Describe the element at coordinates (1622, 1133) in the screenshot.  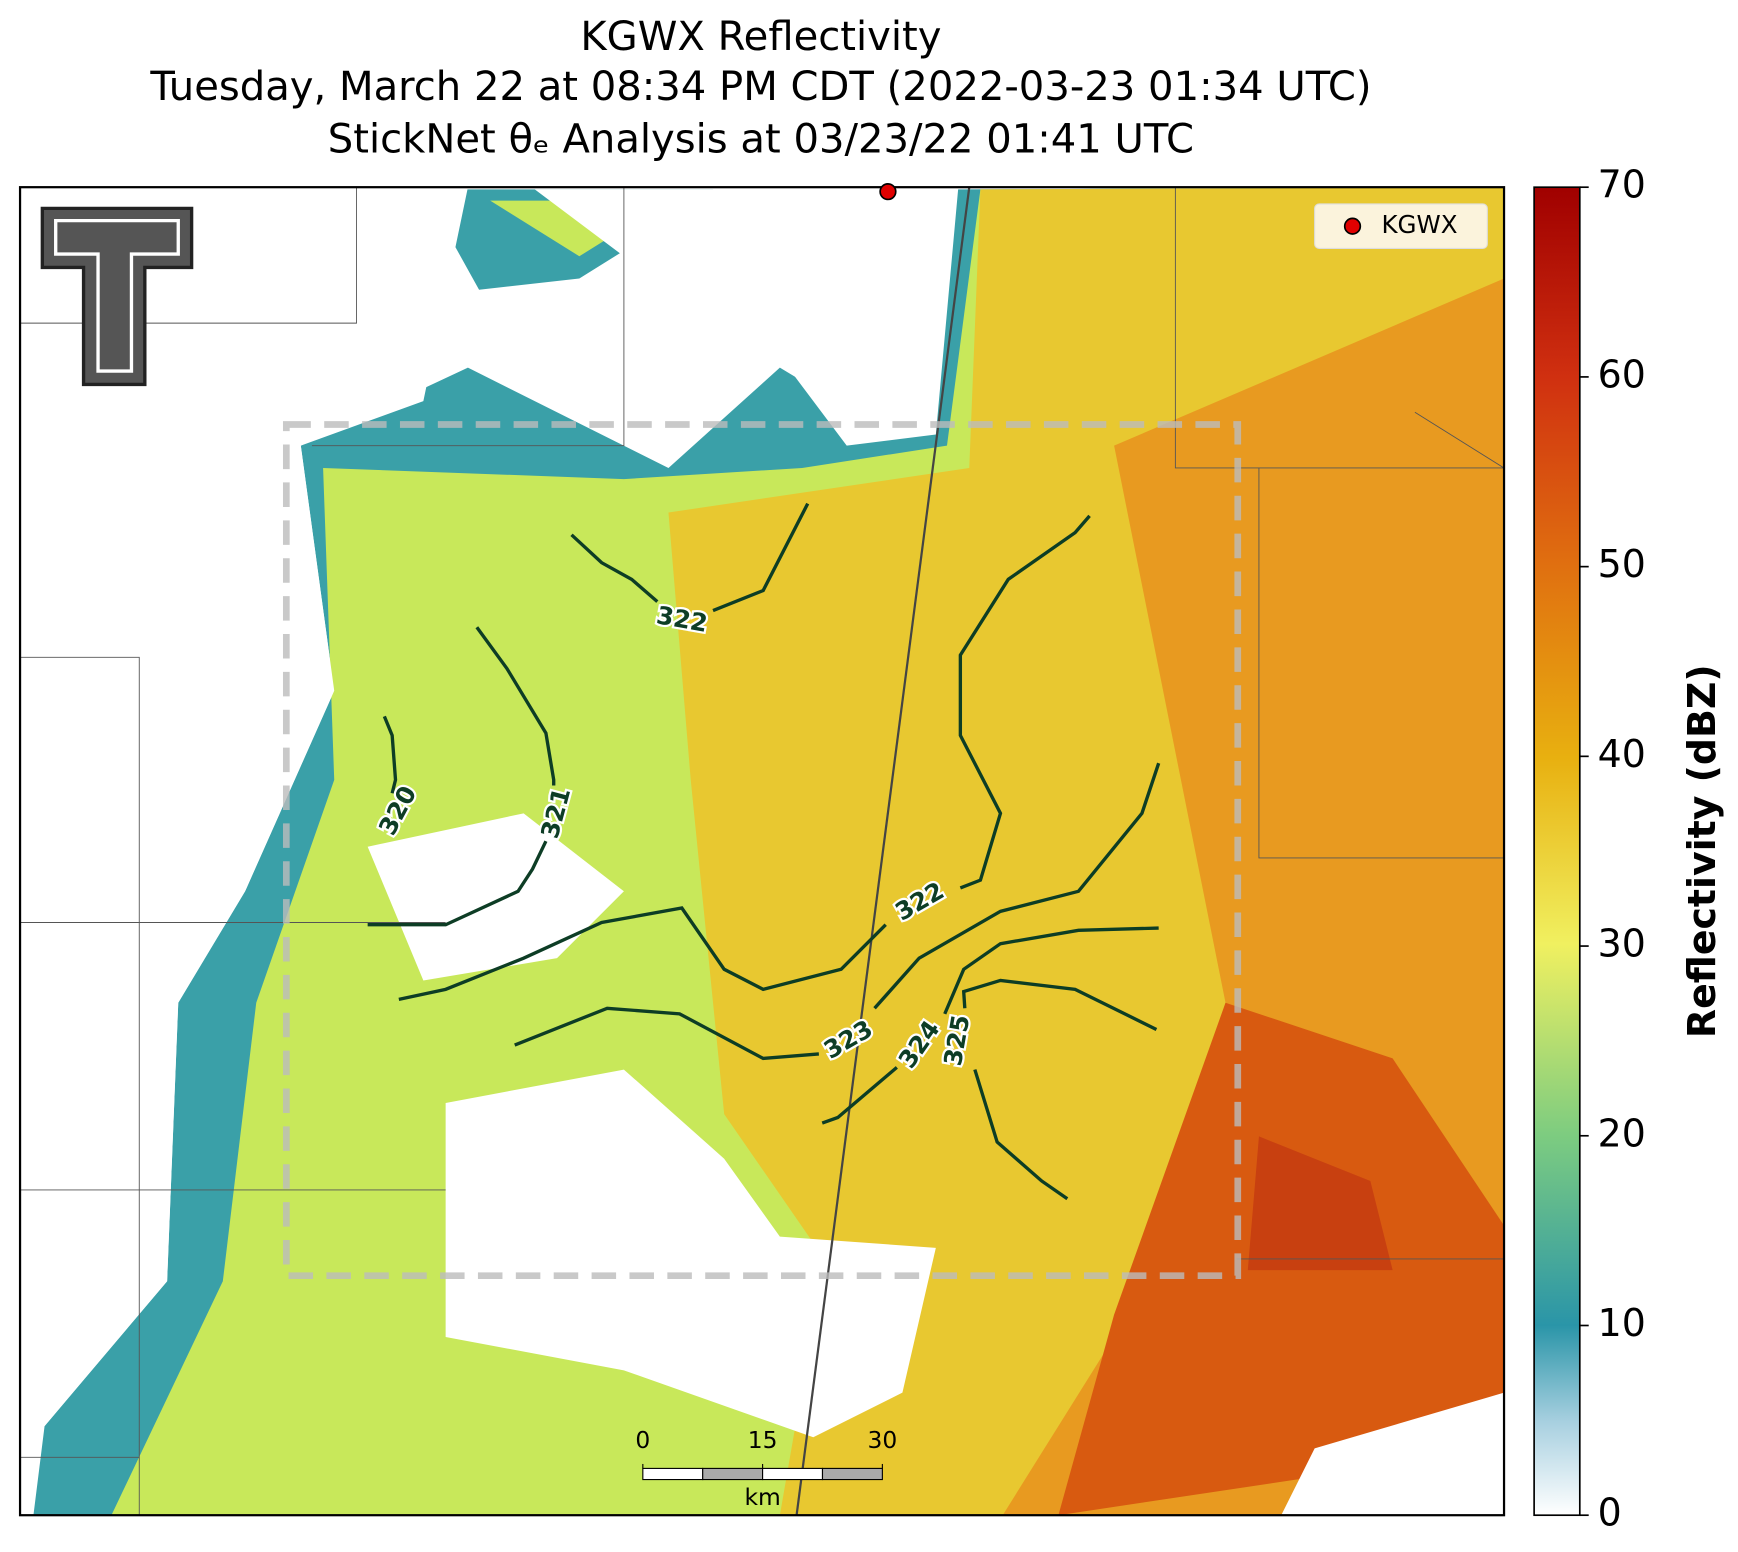
I see `colorbar-tick-label: 20` at that location.